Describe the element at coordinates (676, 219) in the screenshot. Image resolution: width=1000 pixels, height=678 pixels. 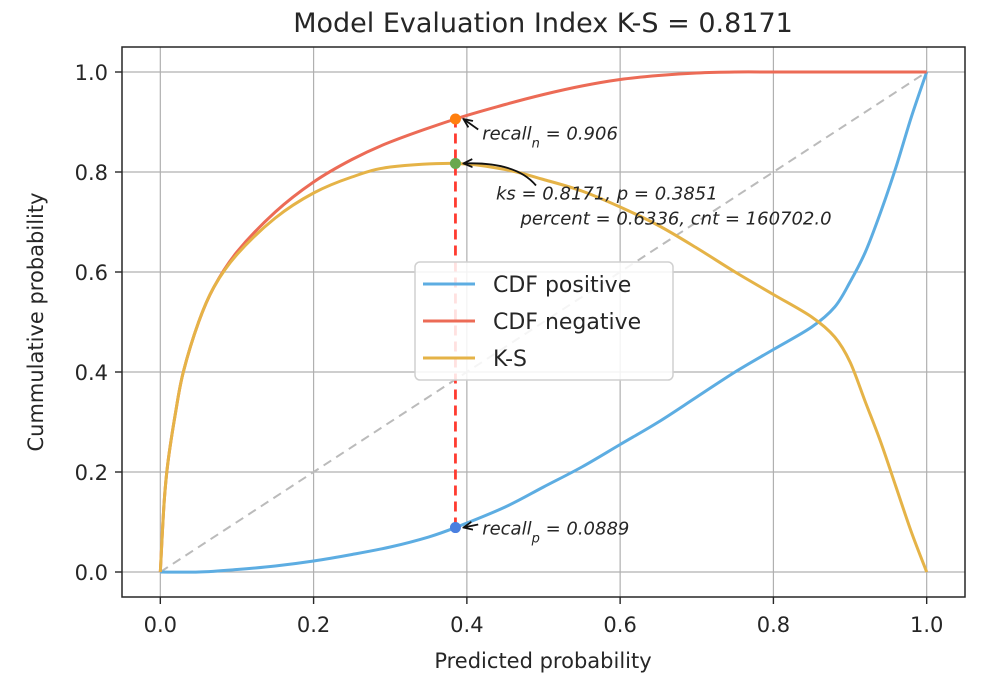
I see `annotation-label: percent = 0.6336, cnt = 160702.0` at that location.